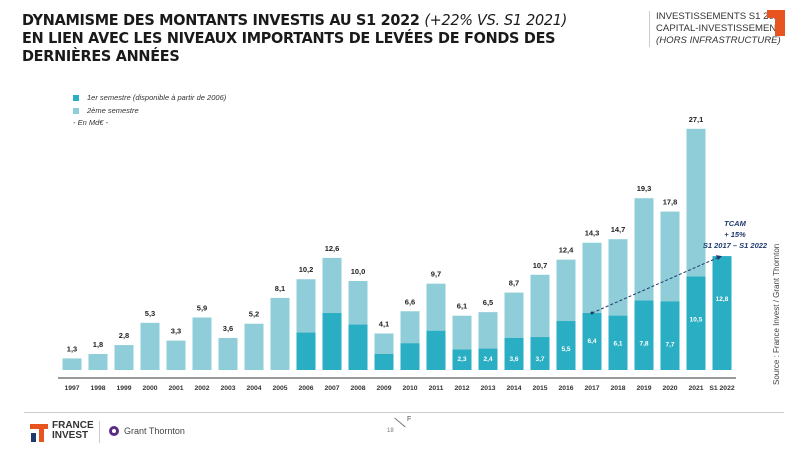 This screenshot has height=449, width=799. What do you see at coordinates (565, 349) in the screenshot?
I see `s1-label-2016: 5,5` at bounding box center [565, 349].